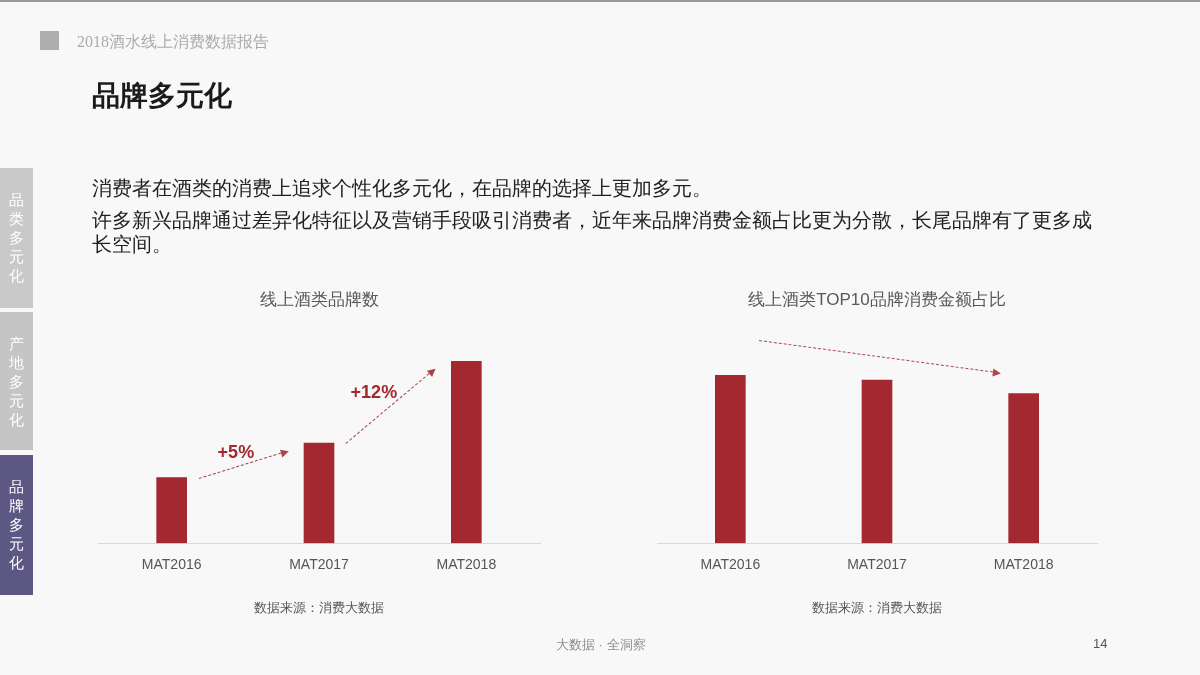 This screenshot has height=675, width=1200. I want to click on text: 品牌多元化, so click(162, 96).